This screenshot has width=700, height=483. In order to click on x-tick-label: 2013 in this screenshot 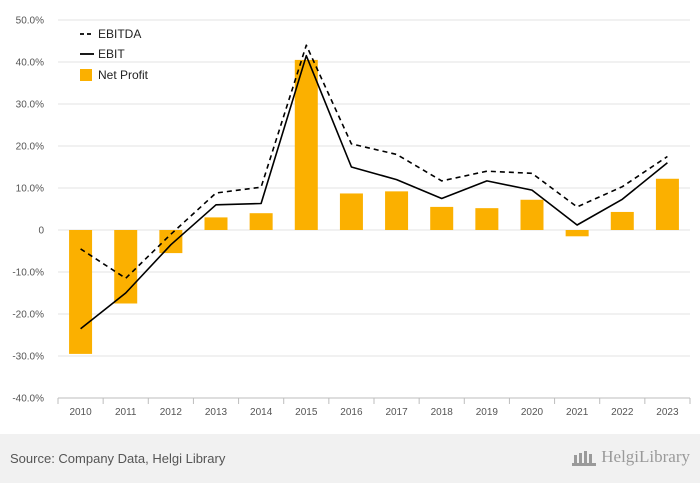, I will do `click(216, 412)`.